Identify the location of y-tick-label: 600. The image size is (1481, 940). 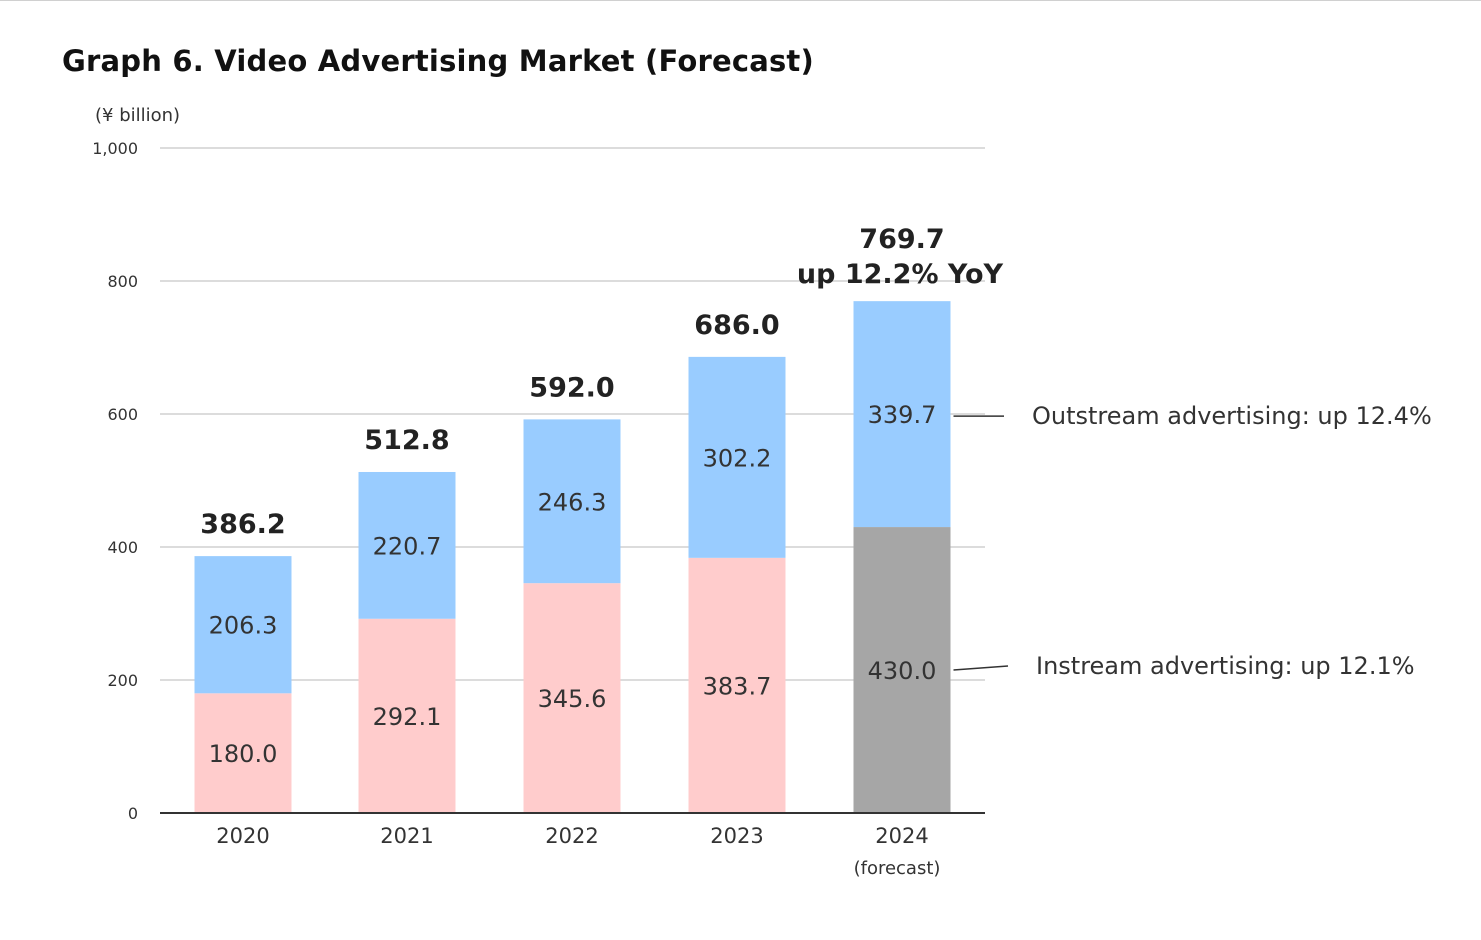
(122, 414).